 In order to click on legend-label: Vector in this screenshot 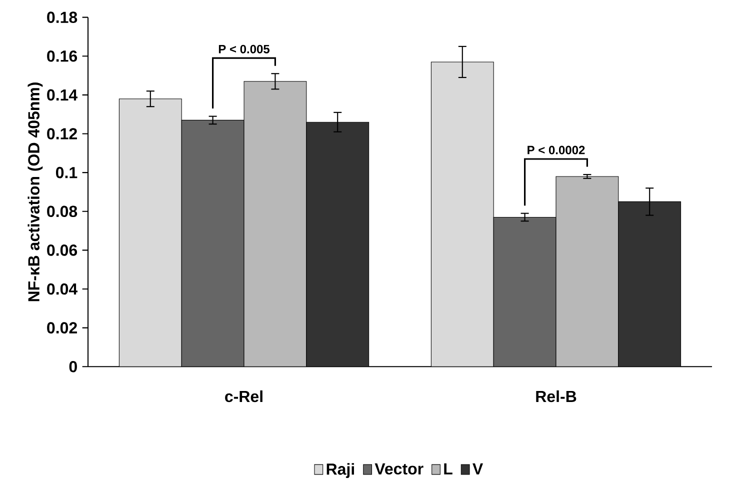, I will do `click(399, 469)`.